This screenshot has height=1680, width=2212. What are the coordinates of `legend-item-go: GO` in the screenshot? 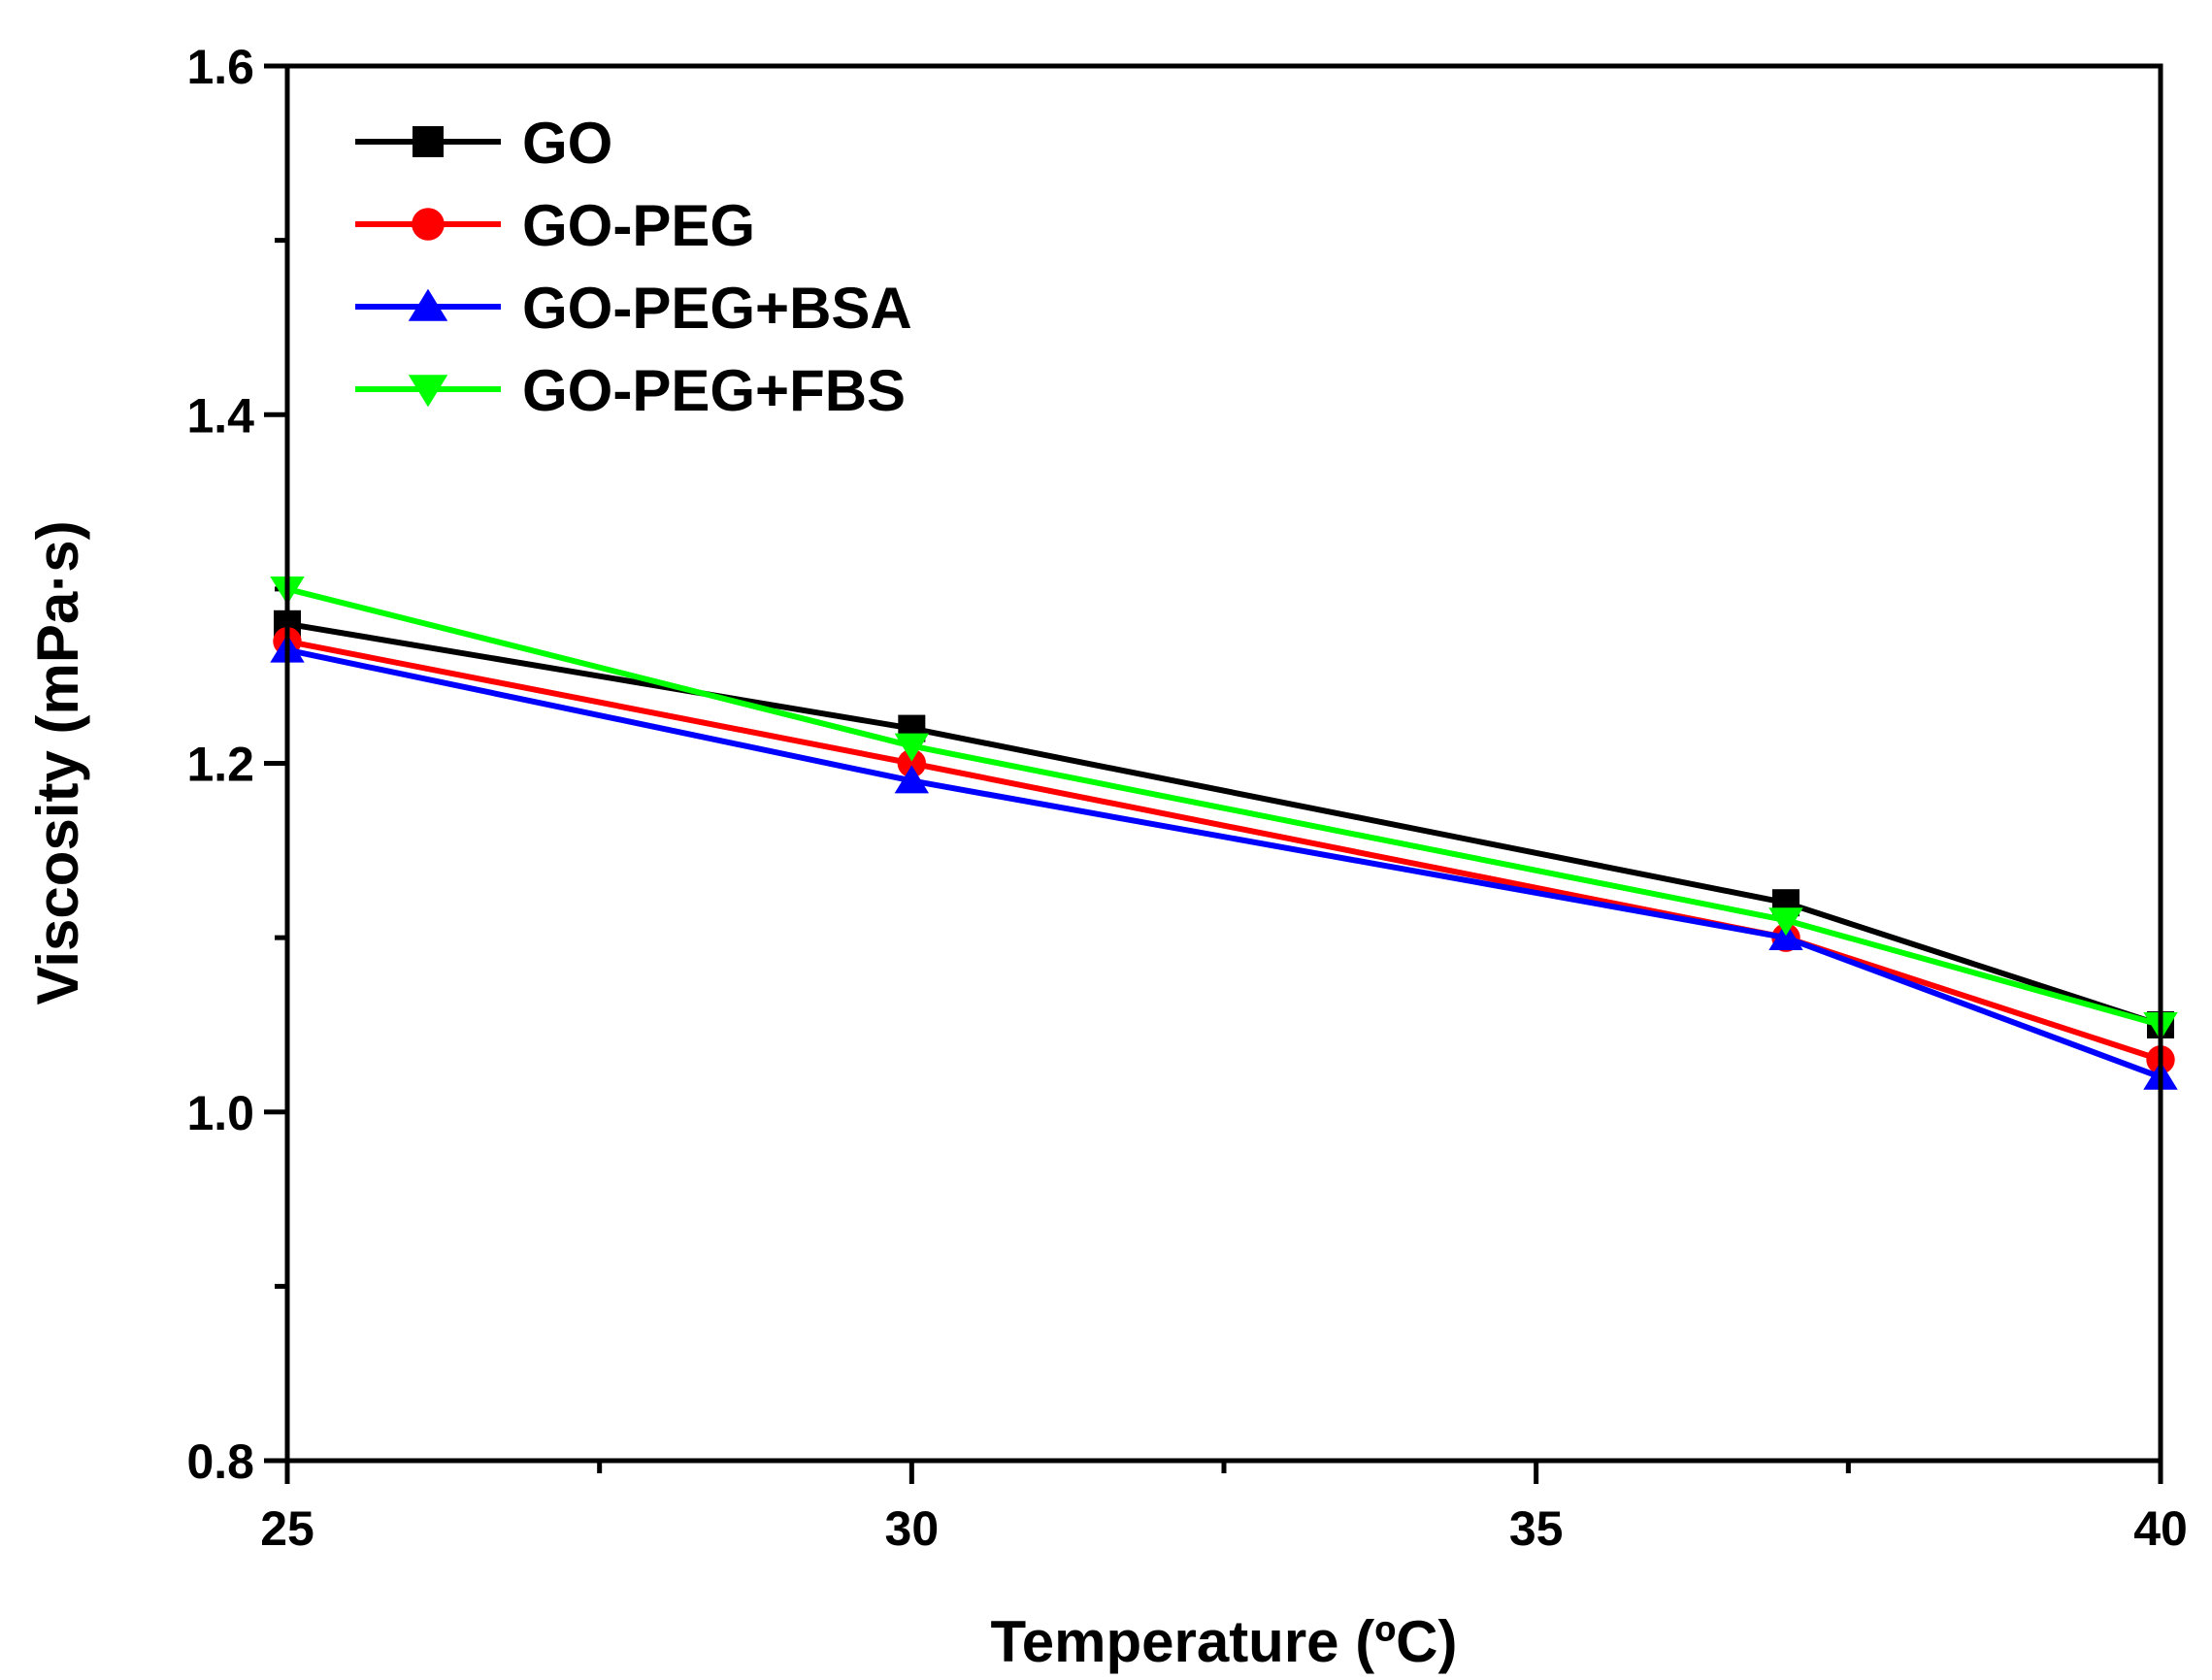 It's located at (483, 143).